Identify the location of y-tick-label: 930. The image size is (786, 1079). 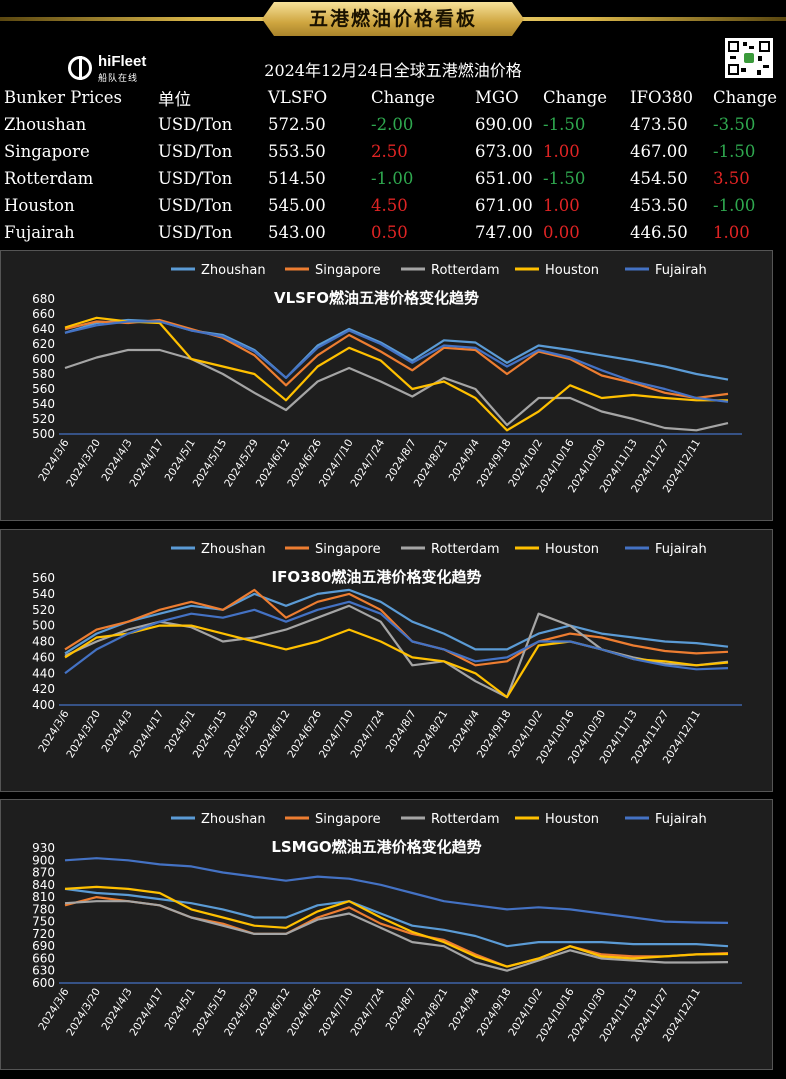
(43, 848).